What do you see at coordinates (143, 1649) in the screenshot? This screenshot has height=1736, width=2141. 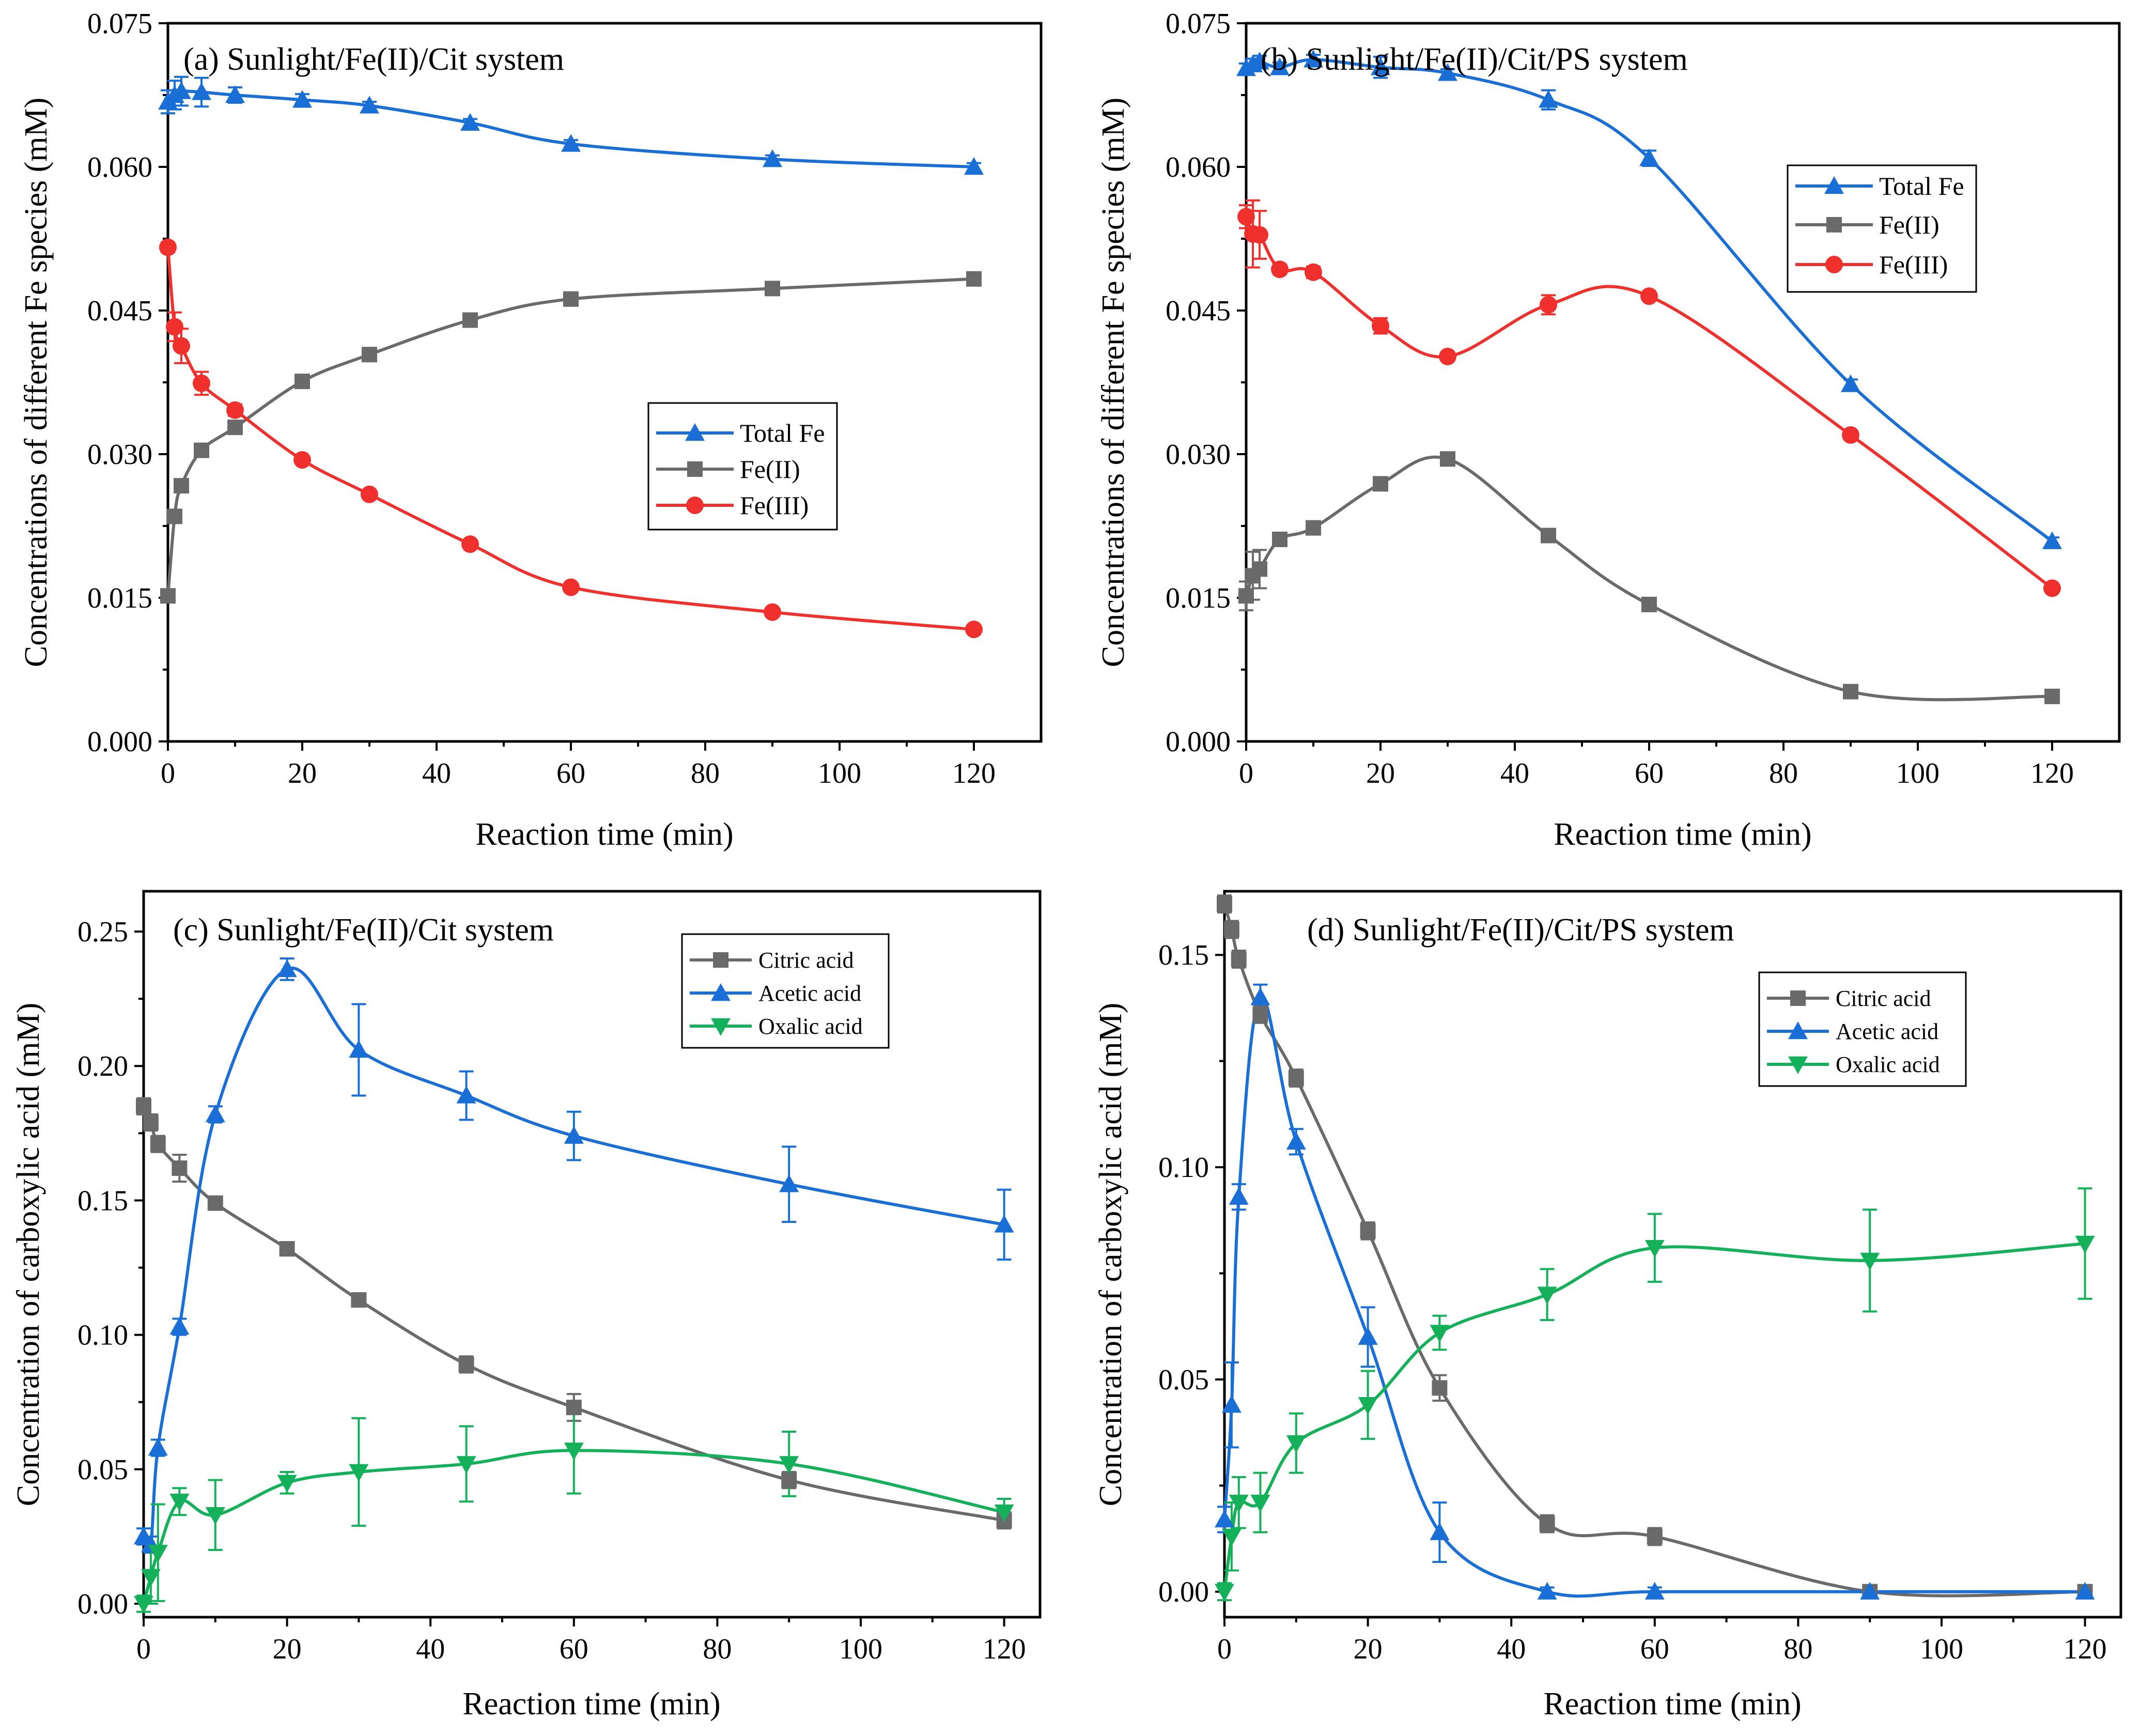 I see `panel-c-x-tick-label-0: 0` at bounding box center [143, 1649].